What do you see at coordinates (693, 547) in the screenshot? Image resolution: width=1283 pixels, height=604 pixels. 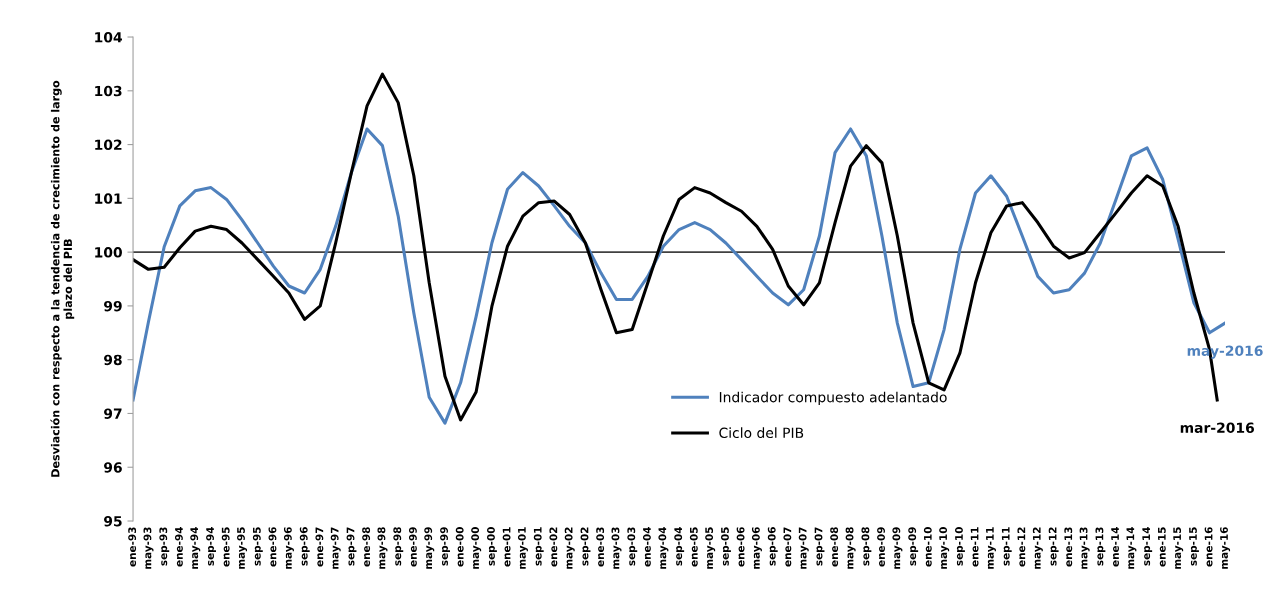 I see `x-tick-label: ene-05` at bounding box center [693, 547].